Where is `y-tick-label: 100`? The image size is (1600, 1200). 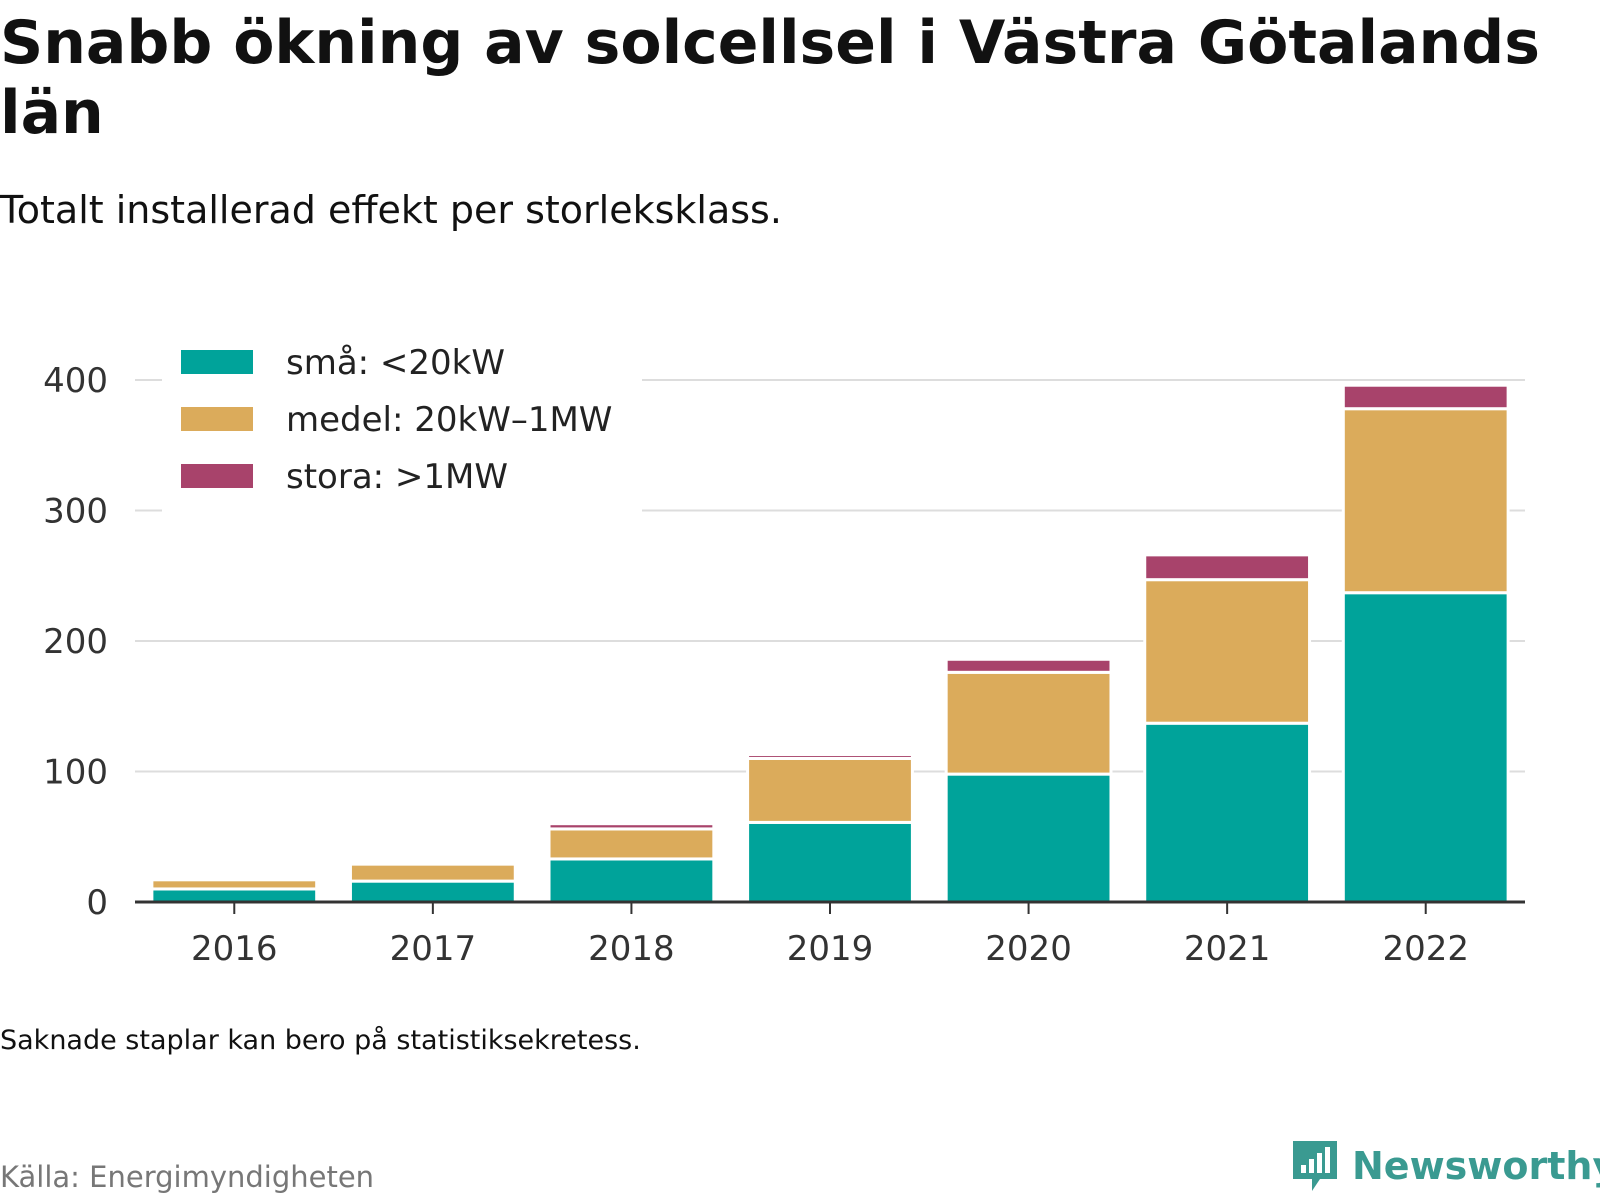 y-tick-label: 100 is located at coordinates (75, 773).